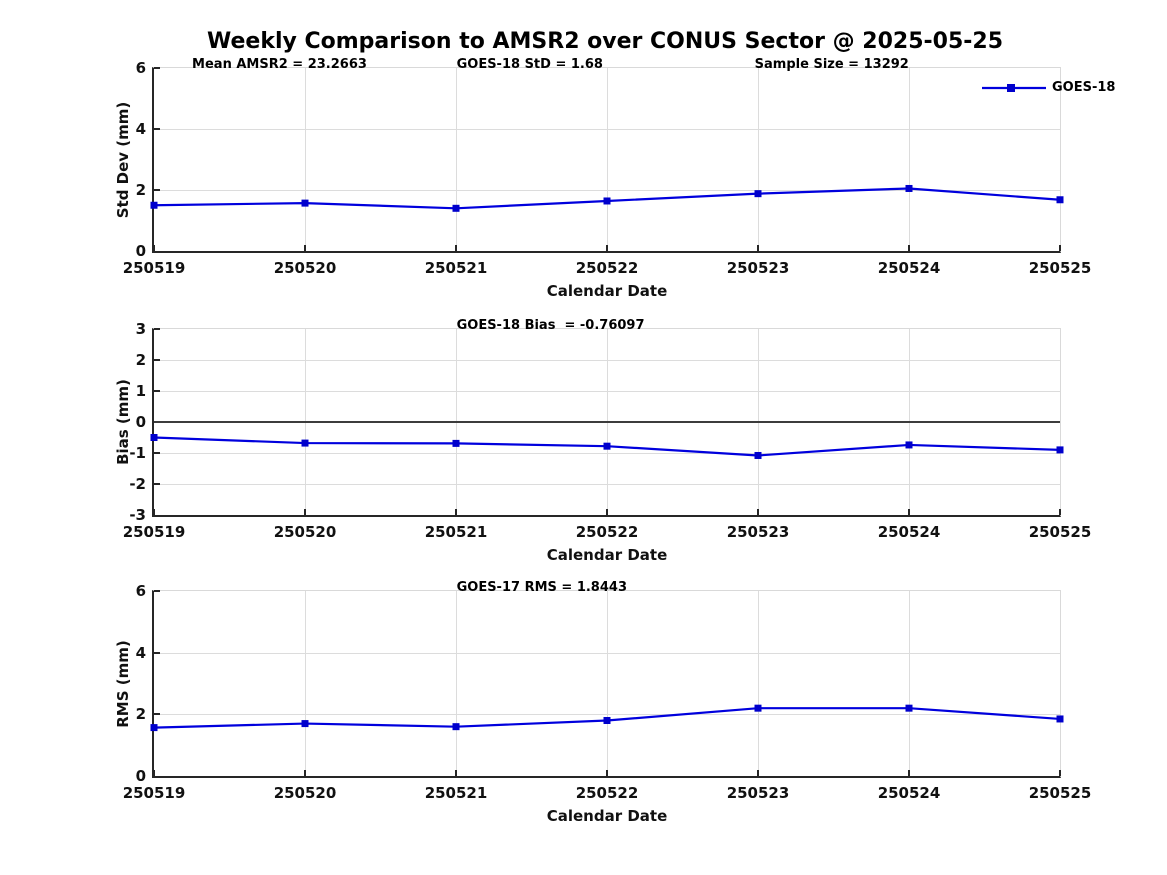 Image resolution: width=1167 pixels, height=875 pixels. Describe the element at coordinates (1014, 87) in the screenshot. I see `legend-line-sample` at that location.